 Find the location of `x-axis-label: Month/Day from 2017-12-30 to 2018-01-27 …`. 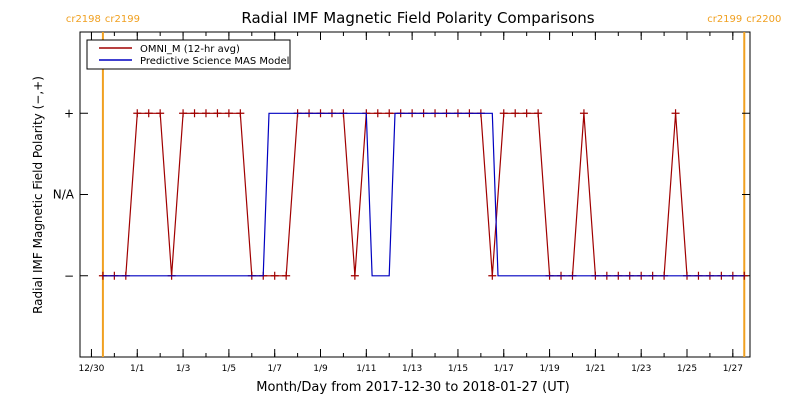

x-axis-label: Month/Day from 2017-12-30 to 2018-01-27 … is located at coordinates (412, 387).